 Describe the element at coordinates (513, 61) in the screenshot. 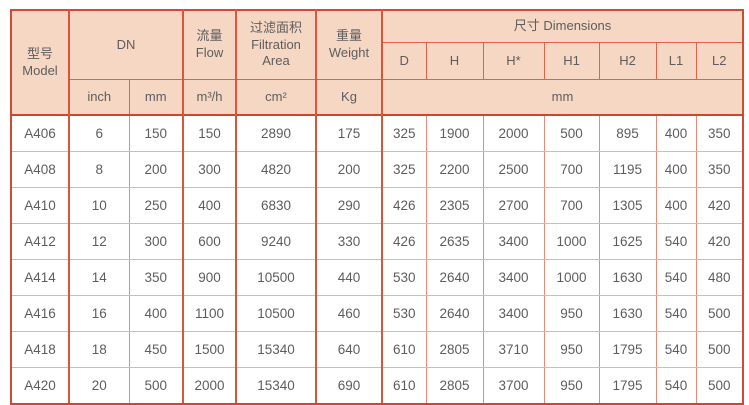

I see `header-dim-hstar: H*` at that location.